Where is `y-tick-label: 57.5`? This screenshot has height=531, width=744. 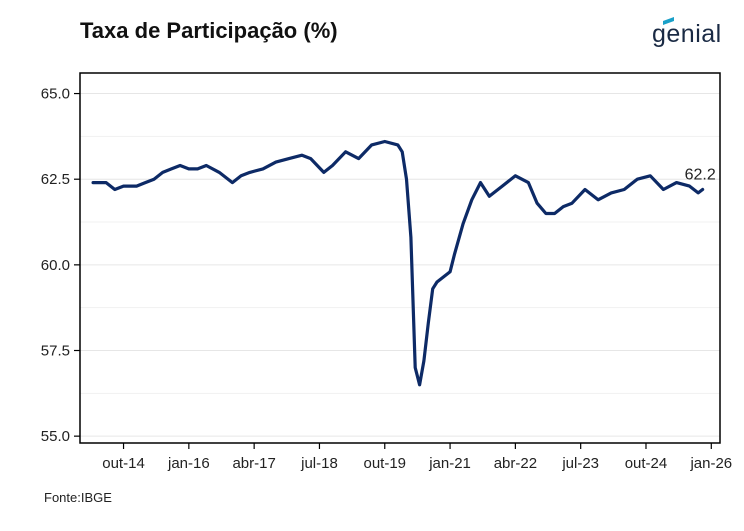
y-tick-label: 57.5 is located at coordinates (55, 351).